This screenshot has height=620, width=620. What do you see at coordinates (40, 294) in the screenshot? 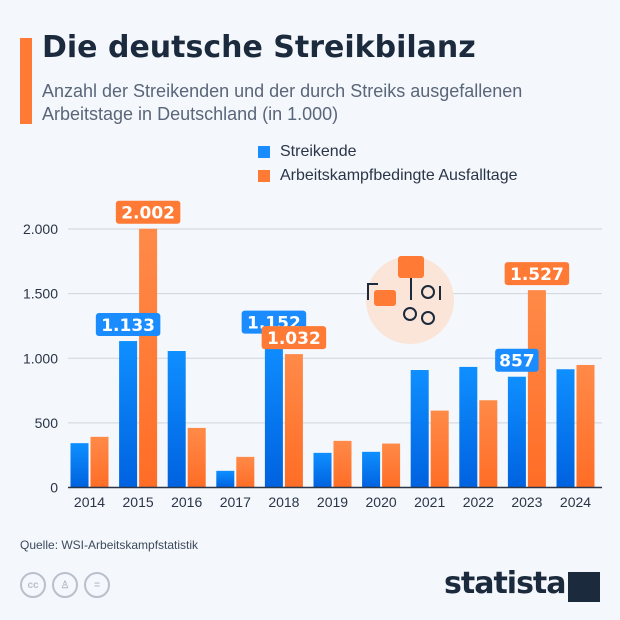
I see `y-tick-label: 1.500` at bounding box center [40, 294].